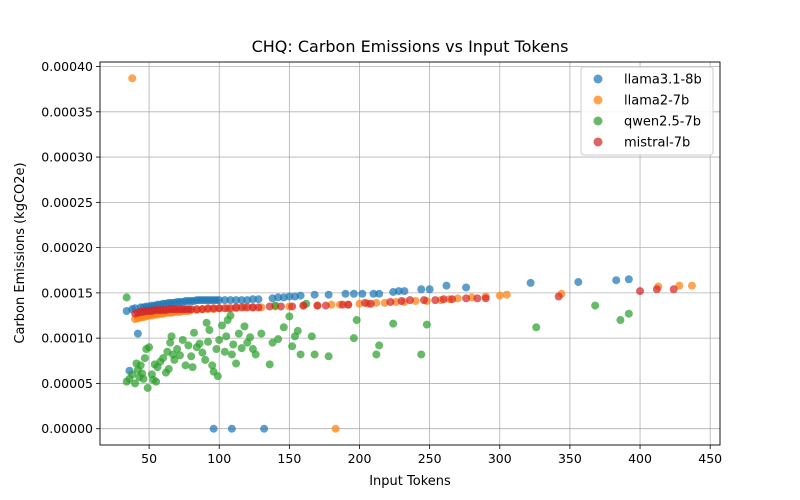  Describe the element at coordinates (67, 338) in the screenshot. I see `y-tick-label: 0.00010` at that location.